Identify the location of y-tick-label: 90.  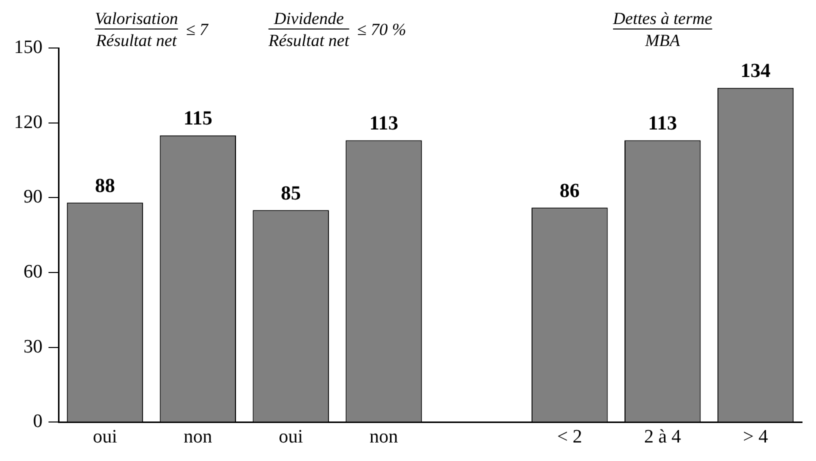
(33, 197).